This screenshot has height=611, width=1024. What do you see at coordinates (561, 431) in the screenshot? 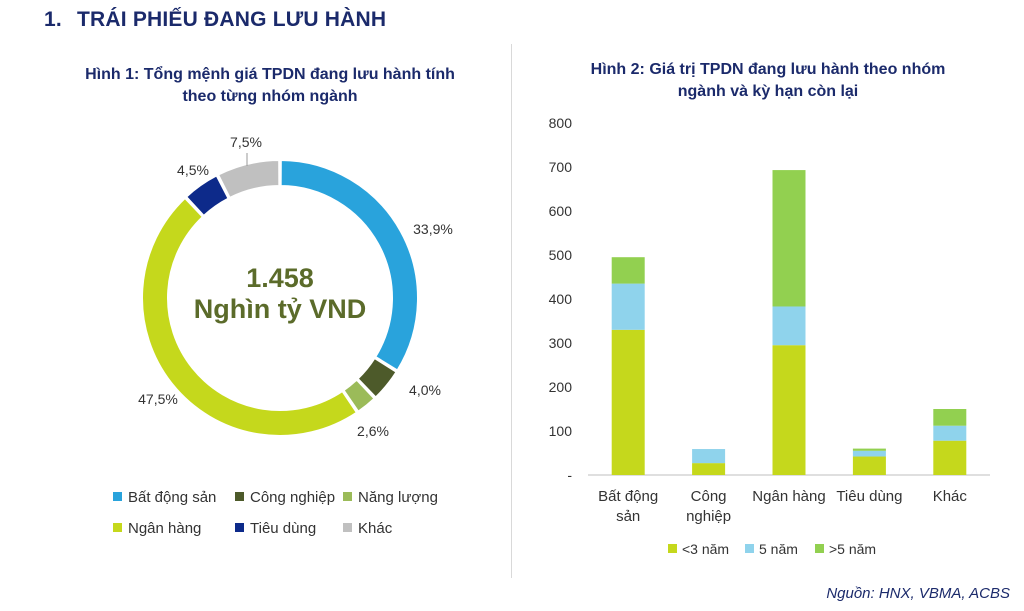
I see `y-tick-label-1: 100` at bounding box center [561, 431].